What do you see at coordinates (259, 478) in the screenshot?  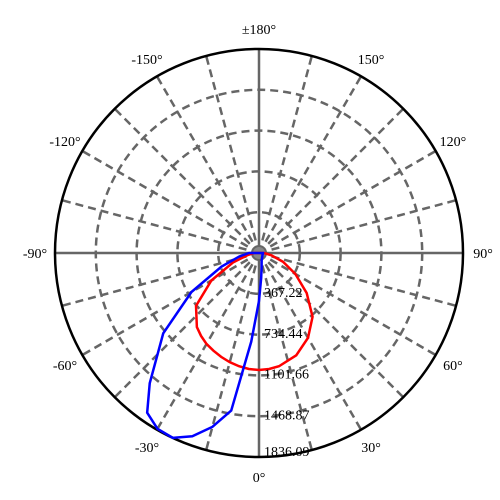 I see `theta-tick-label: 0°` at bounding box center [259, 478].